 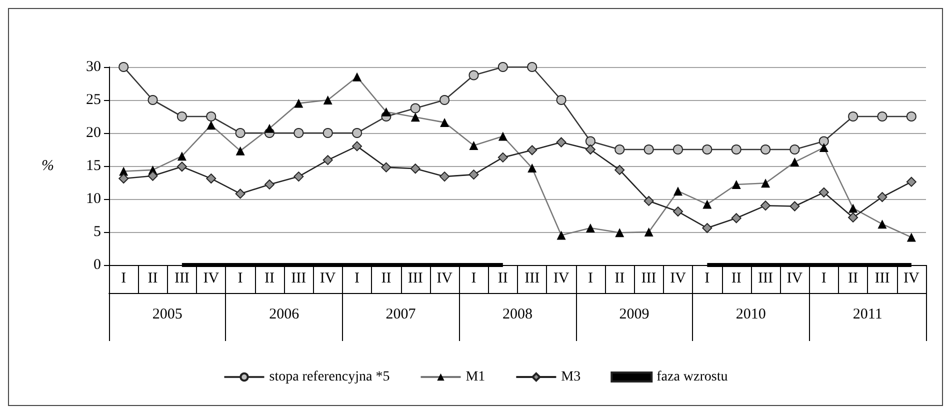 What do you see at coordinates (751, 314) in the screenshot?
I see `text: 2010` at bounding box center [751, 314].